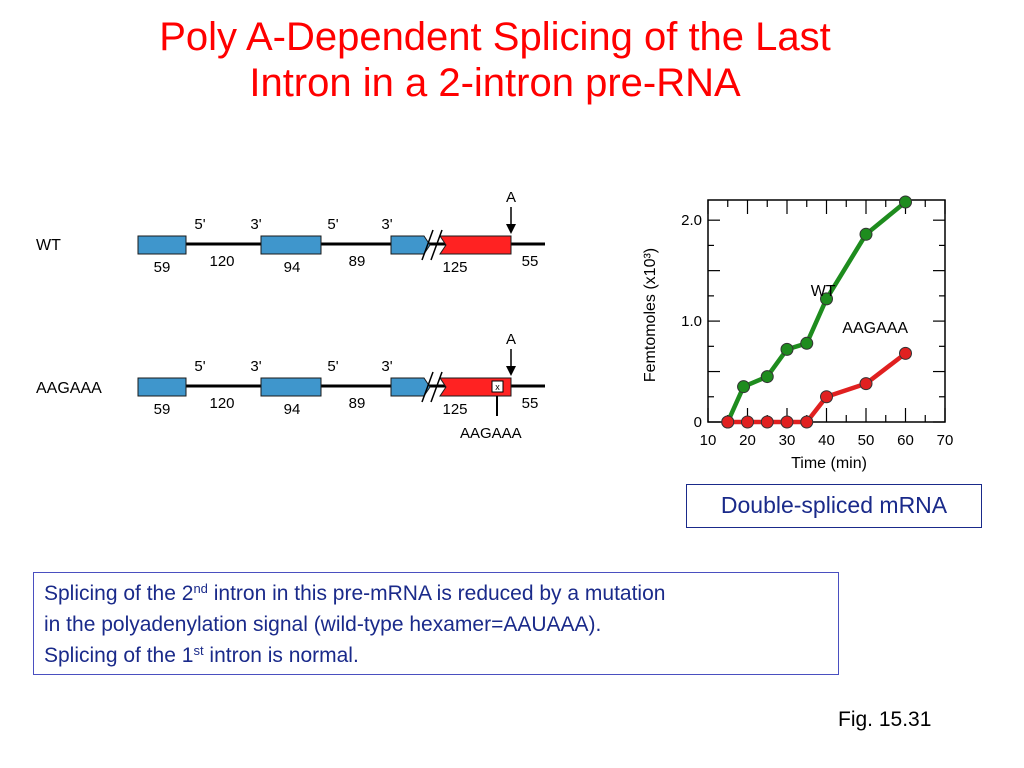  I want to click on mutation-box, so click(497, 386).